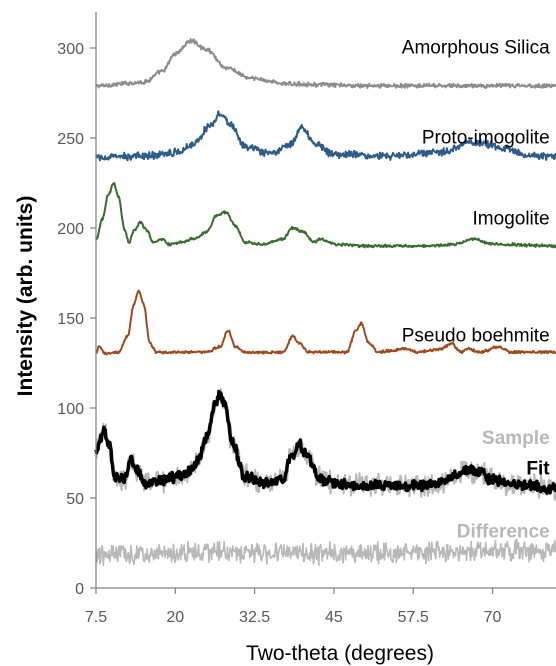 This screenshot has height=666, width=556. Describe the element at coordinates (254, 617) in the screenshot. I see `x-tick-label: 32.5` at that location.